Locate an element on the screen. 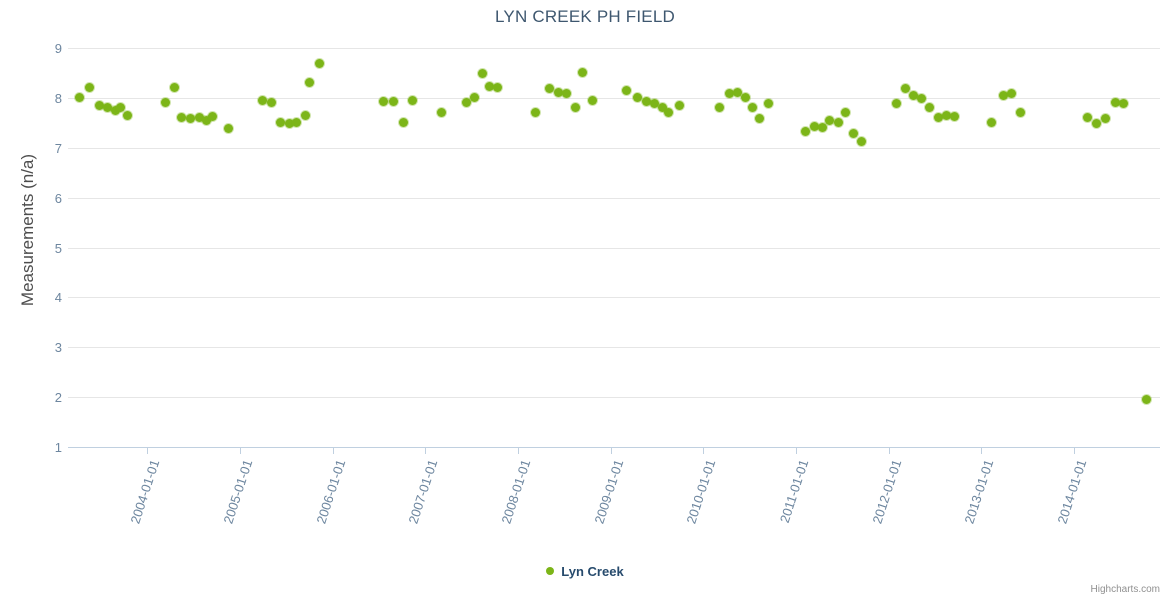 The width and height of the screenshot is (1170, 600). y-axis-tick-label: 6 is located at coordinates (58, 198).